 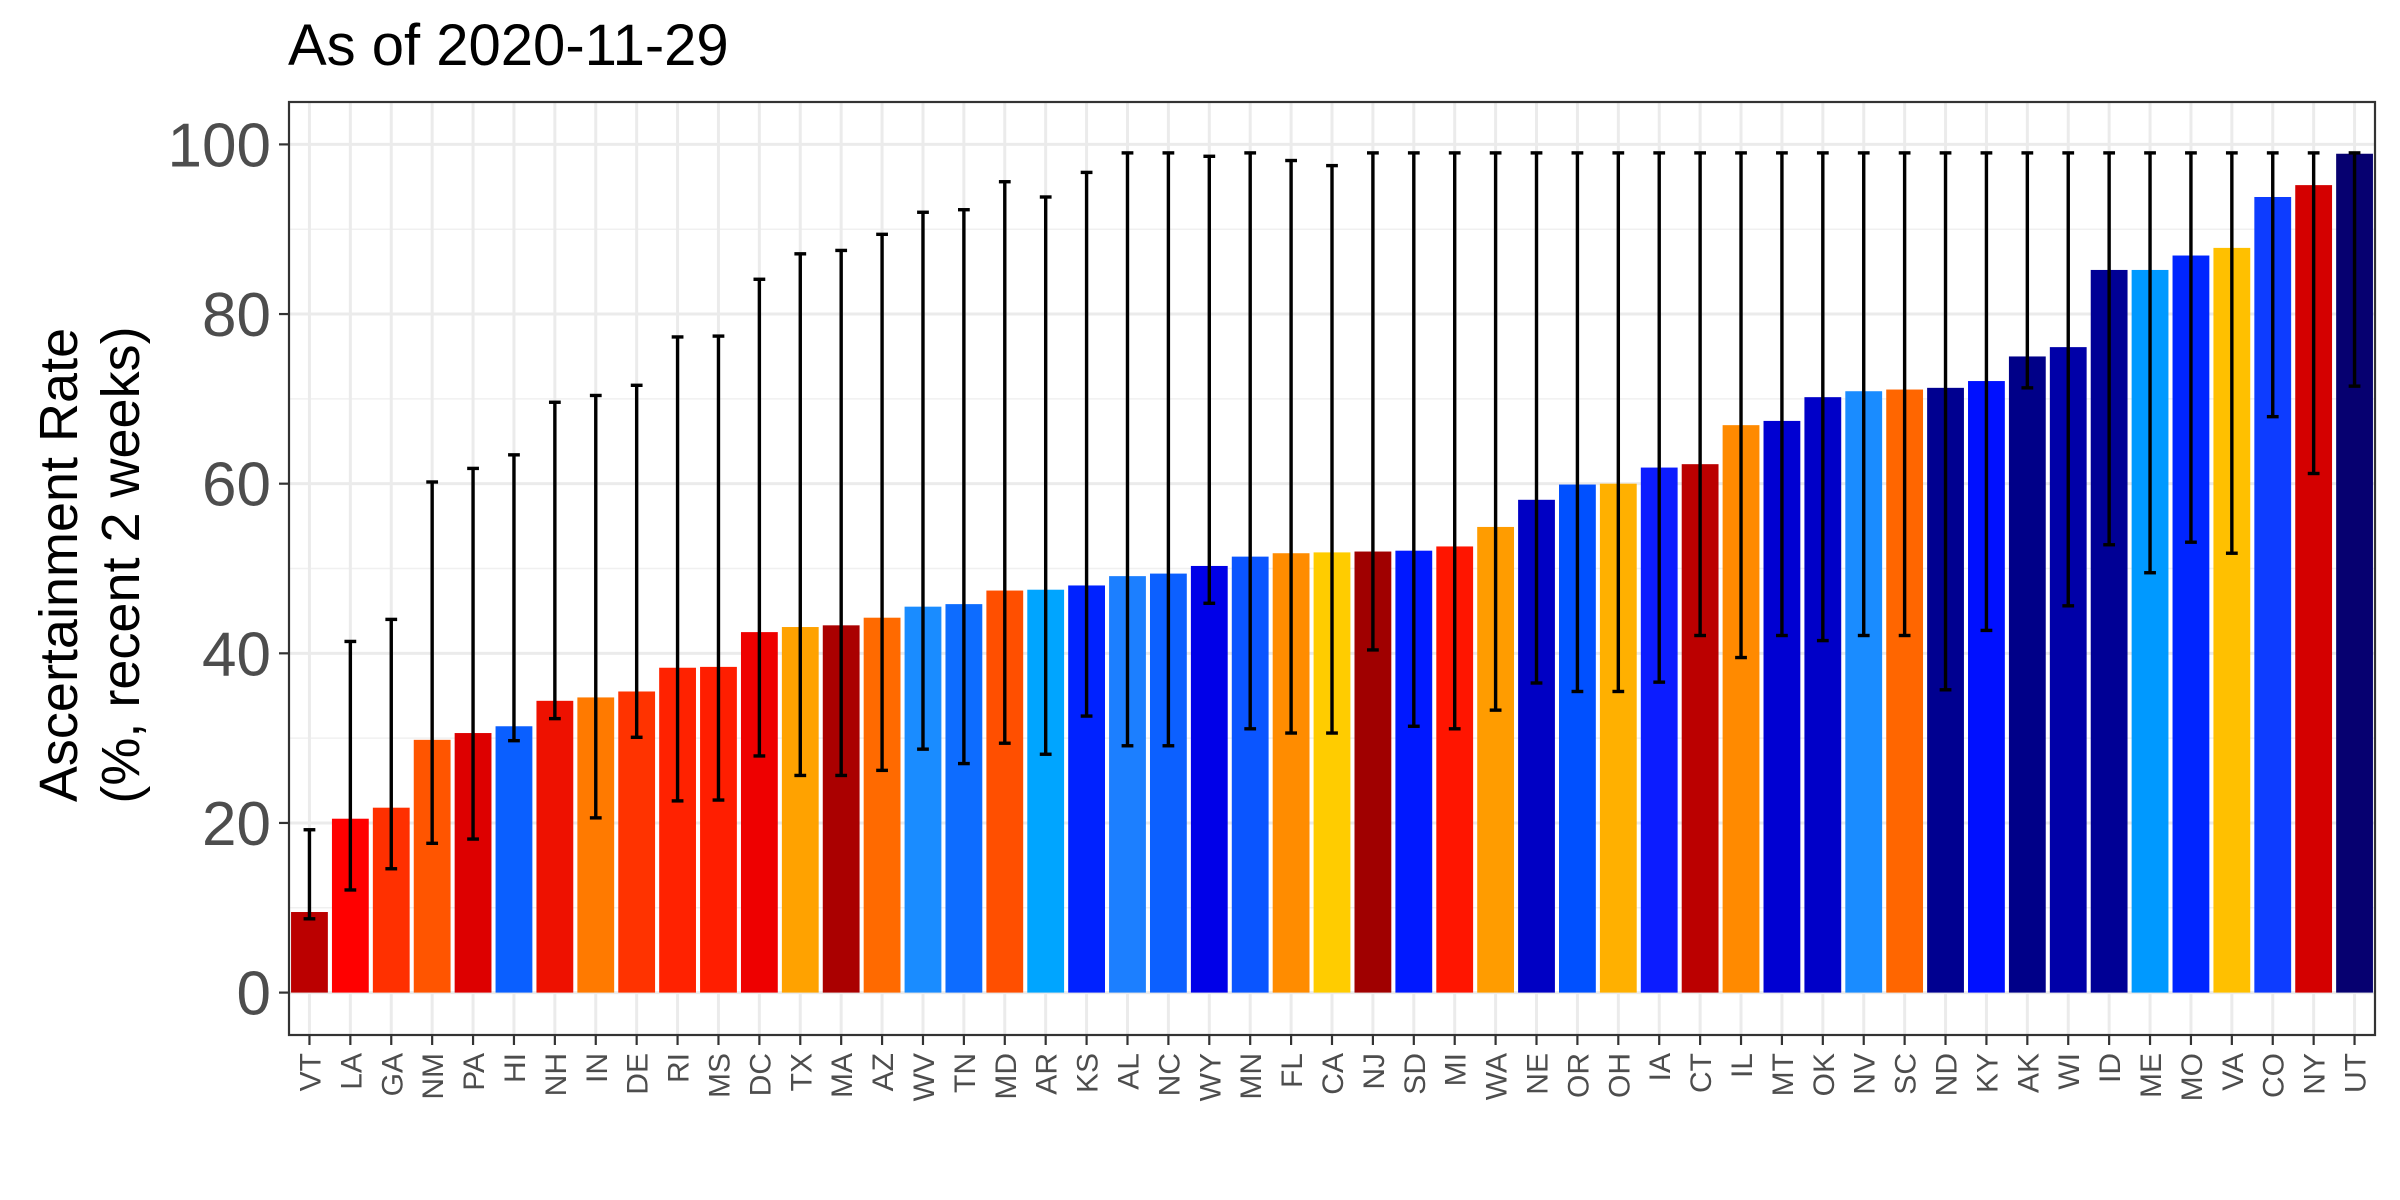 What do you see at coordinates (1987, 1073) in the screenshot?
I see `x-tick-label-ky: KY` at bounding box center [1987, 1073].